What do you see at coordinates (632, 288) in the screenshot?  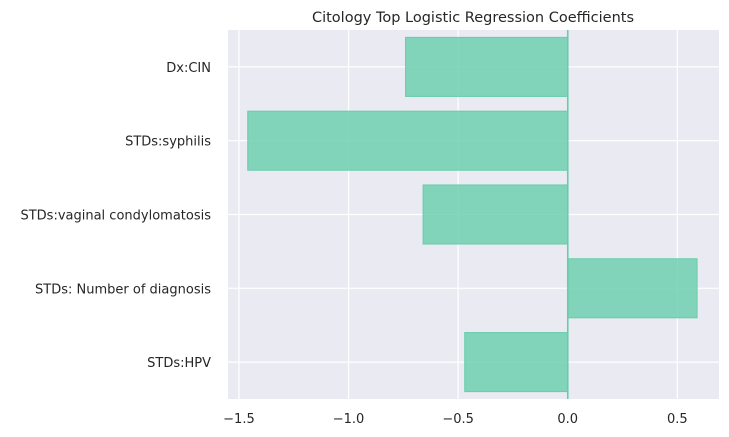 I see `bar-stds-number-of-diagnosis` at bounding box center [632, 288].